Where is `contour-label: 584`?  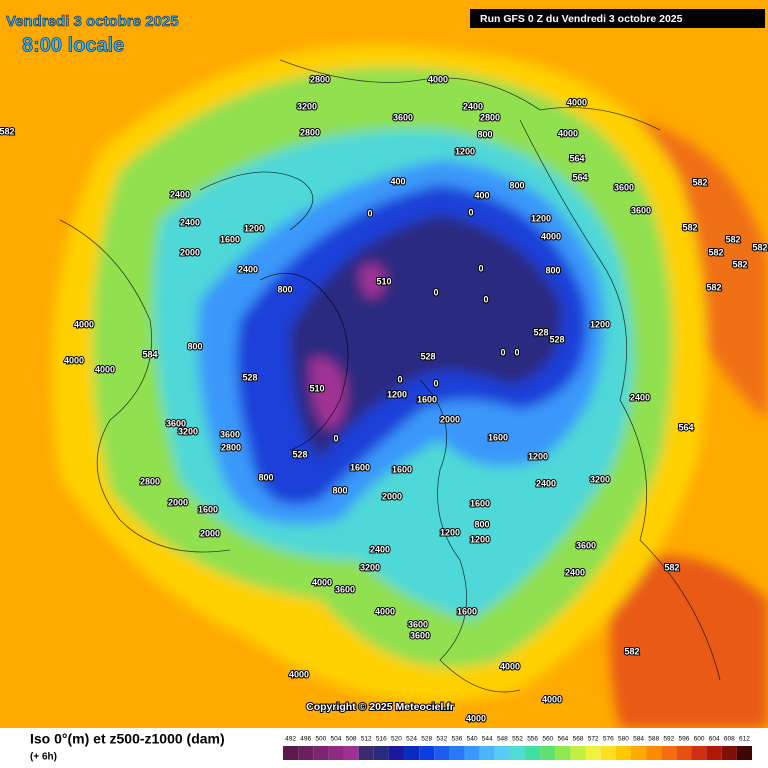
contour-label: 584 is located at coordinates (149, 354).